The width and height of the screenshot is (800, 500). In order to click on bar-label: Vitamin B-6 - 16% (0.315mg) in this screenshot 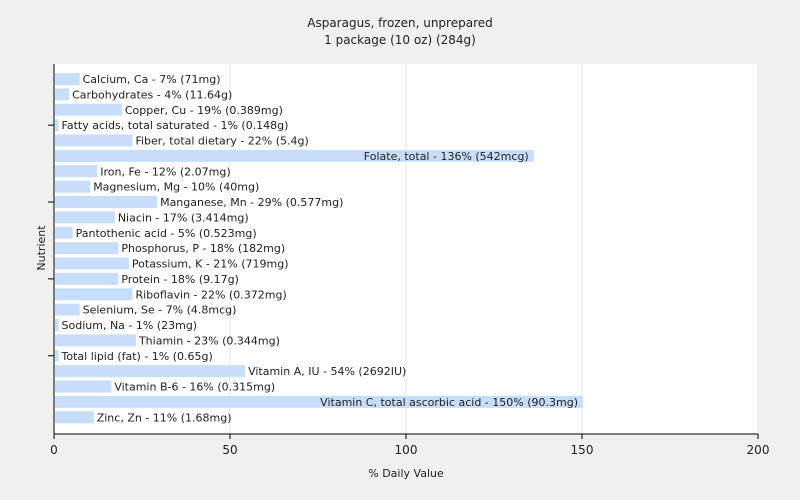, I will do `click(194, 387)`.